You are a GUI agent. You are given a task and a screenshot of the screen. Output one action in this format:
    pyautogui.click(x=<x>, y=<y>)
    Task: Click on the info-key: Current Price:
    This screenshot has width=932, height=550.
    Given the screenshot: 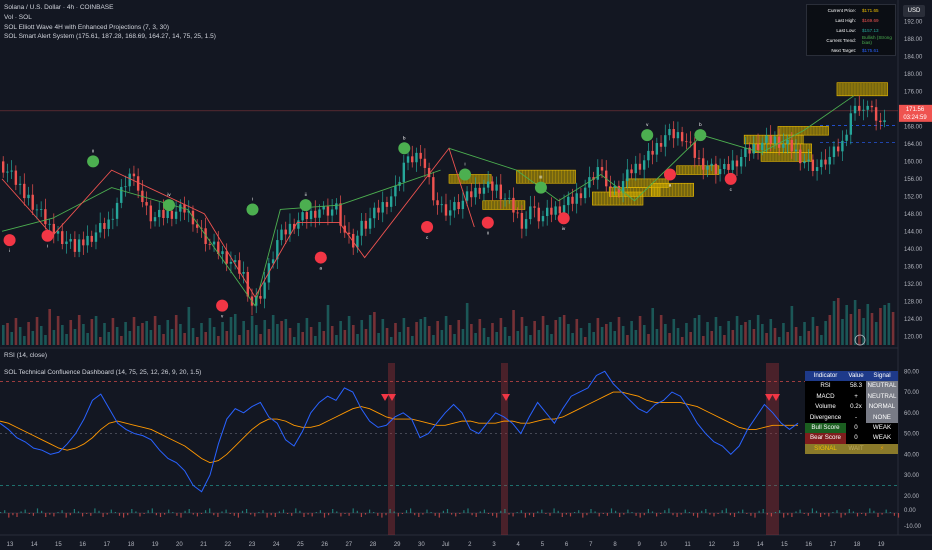 What is the action you would take?
    pyautogui.click(x=841, y=10)
    